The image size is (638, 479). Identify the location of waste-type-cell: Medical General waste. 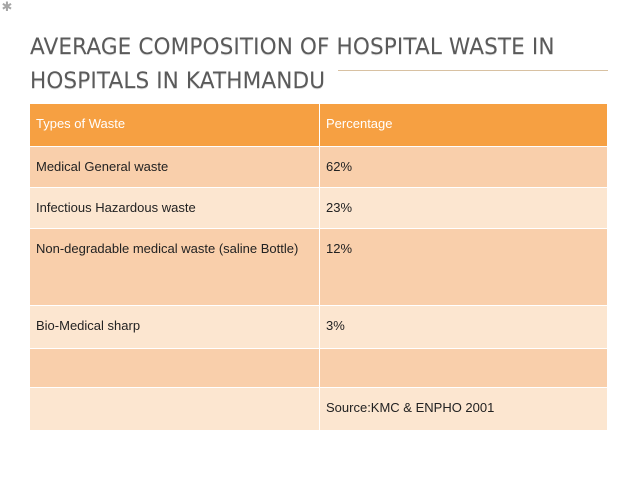
(174, 167).